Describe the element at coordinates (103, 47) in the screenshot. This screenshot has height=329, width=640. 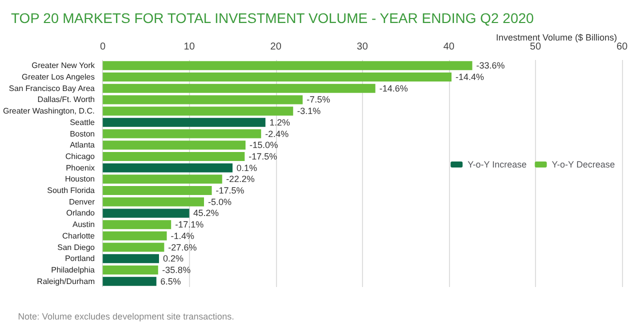
I see `x-tick-label: 0` at that location.